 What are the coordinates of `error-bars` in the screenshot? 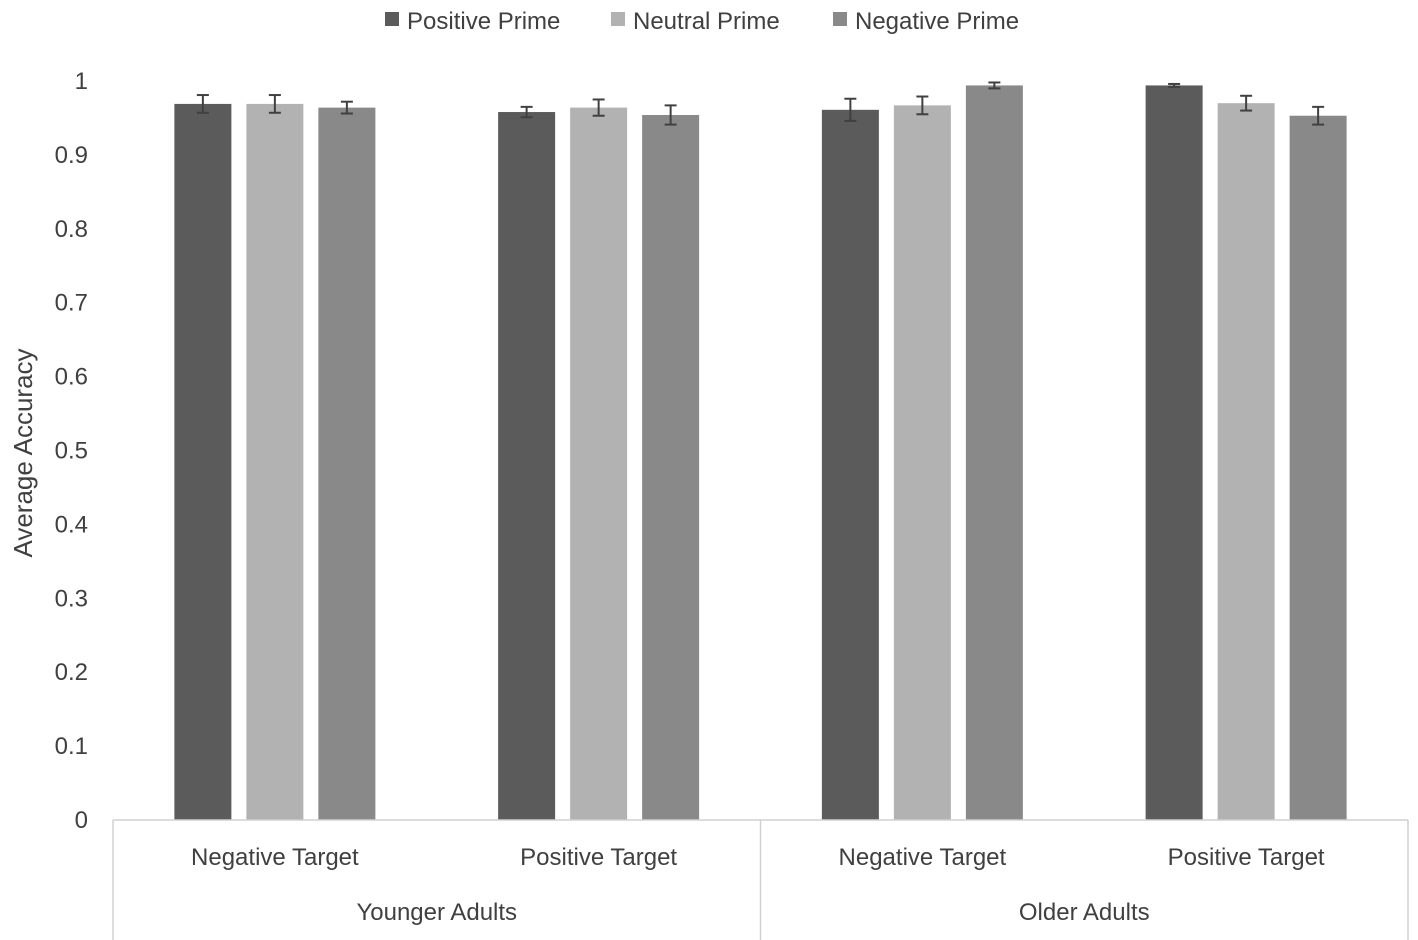 It's located at (760, 103).